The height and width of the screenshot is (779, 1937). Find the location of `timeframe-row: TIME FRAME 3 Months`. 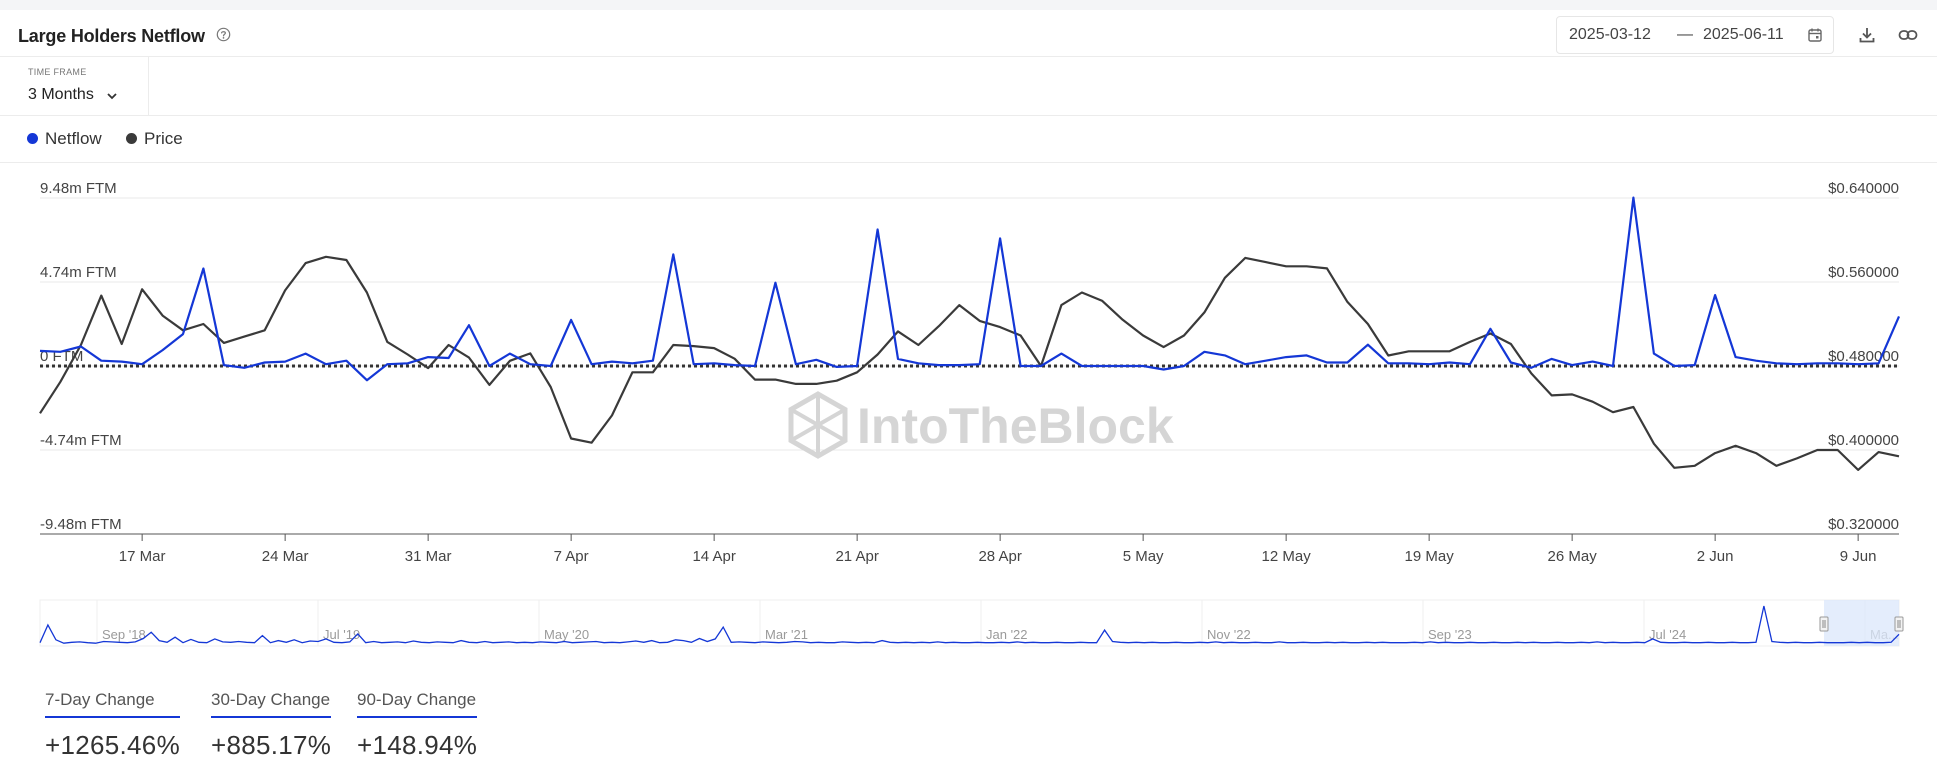

timeframe-row: TIME FRAME 3 Months is located at coordinates (968, 86).